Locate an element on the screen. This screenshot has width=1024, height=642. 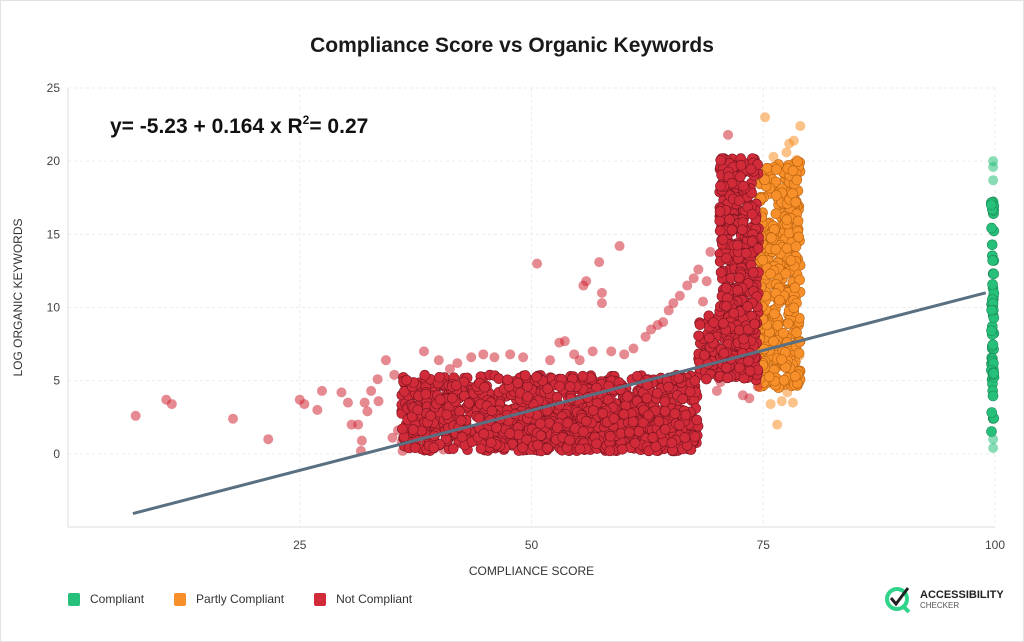
legend-label: Compliant is located at coordinates (117, 599).